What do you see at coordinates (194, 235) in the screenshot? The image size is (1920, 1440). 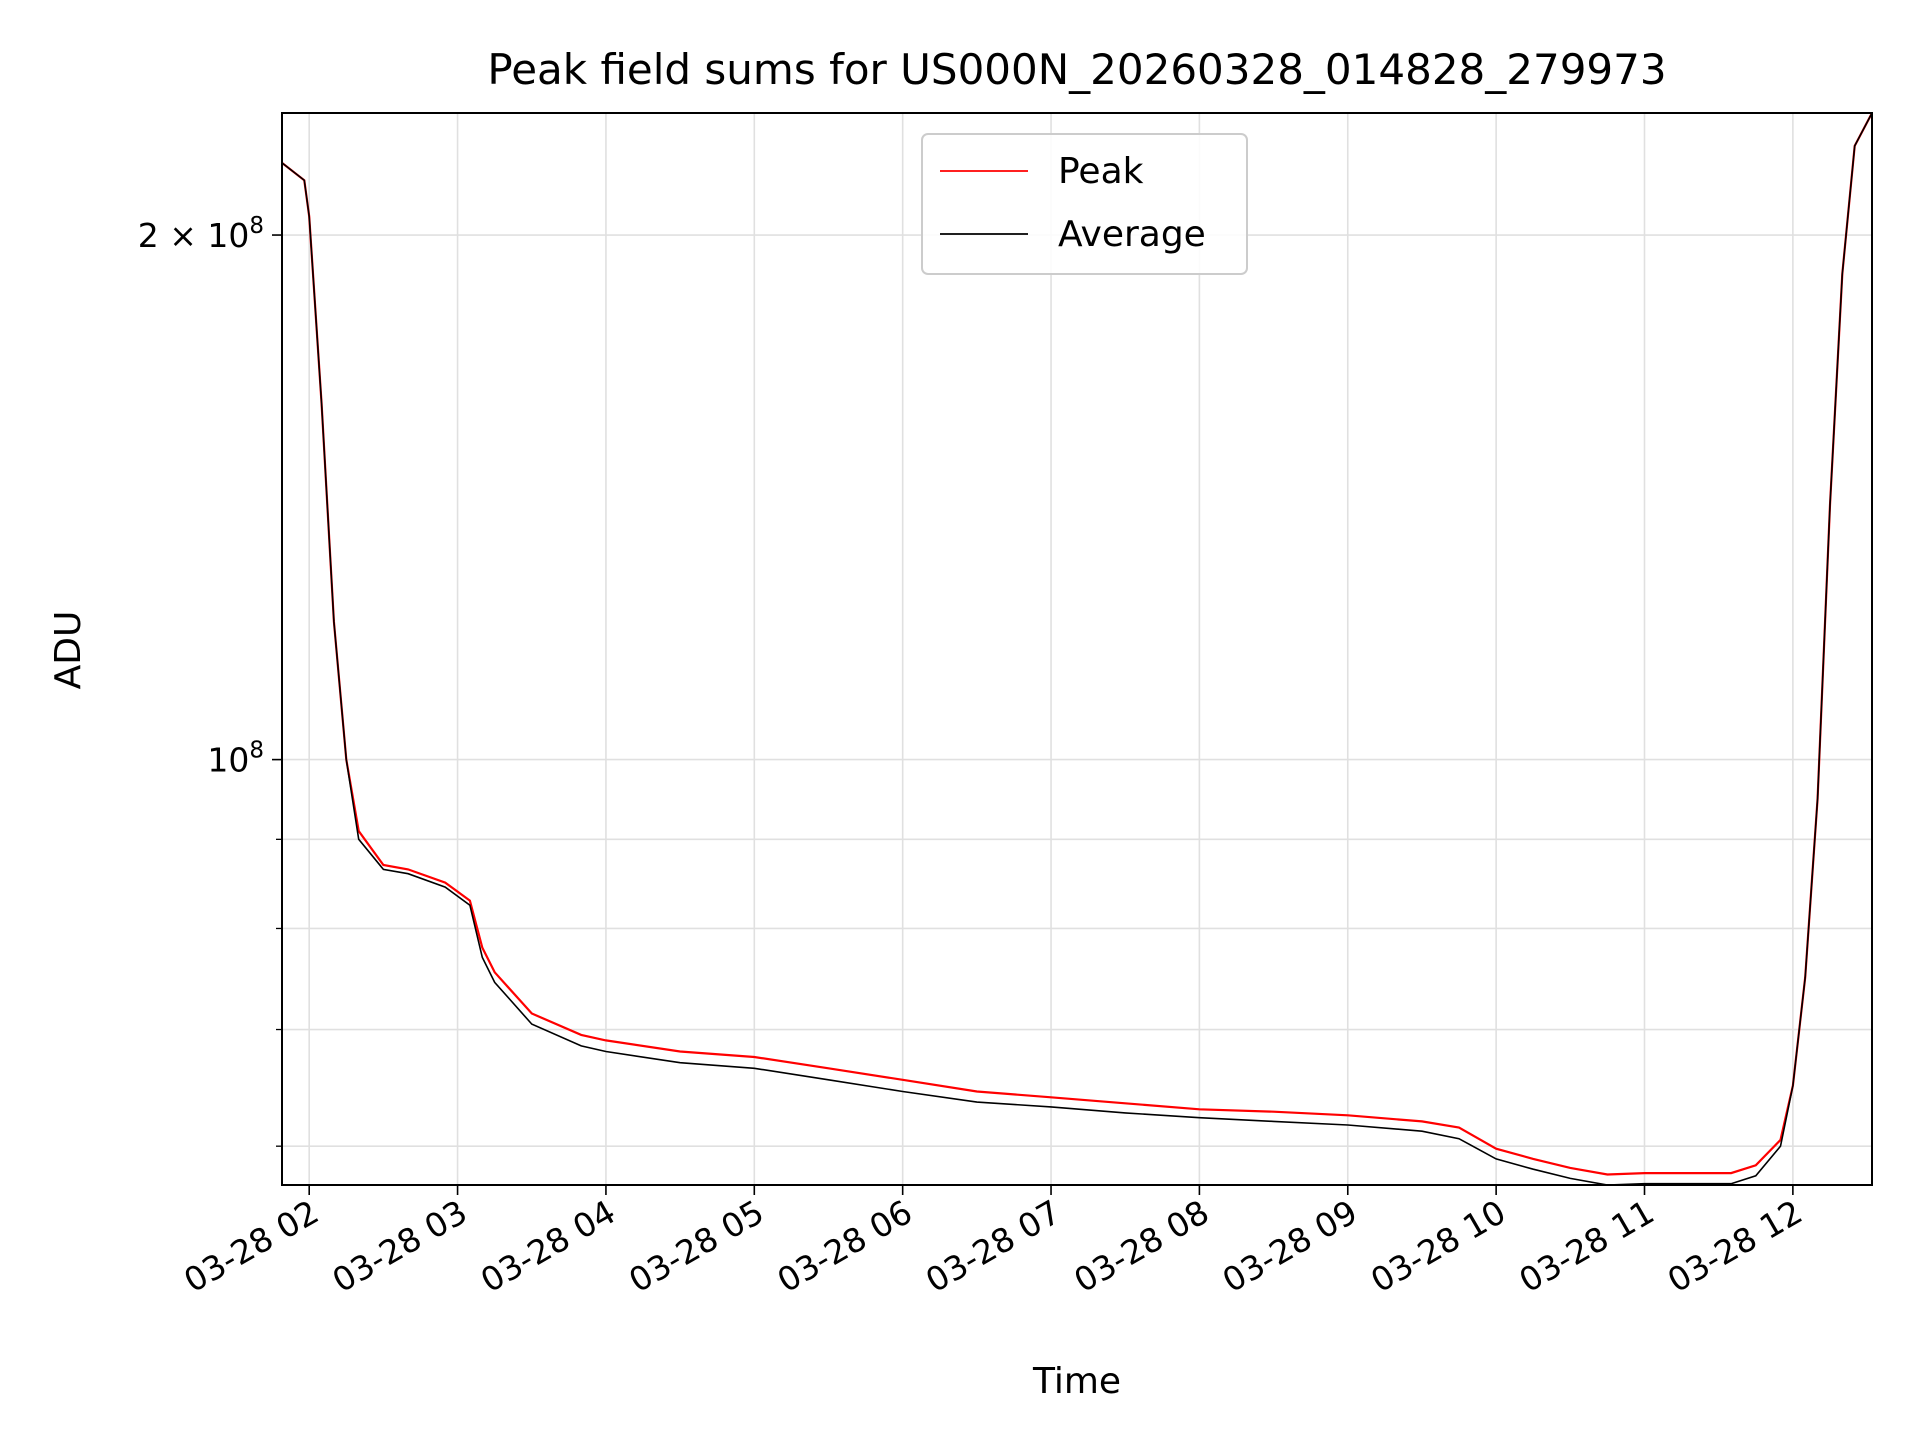 I see `y-tick-label-base: 2 × 10` at bounding box center [194, 235].